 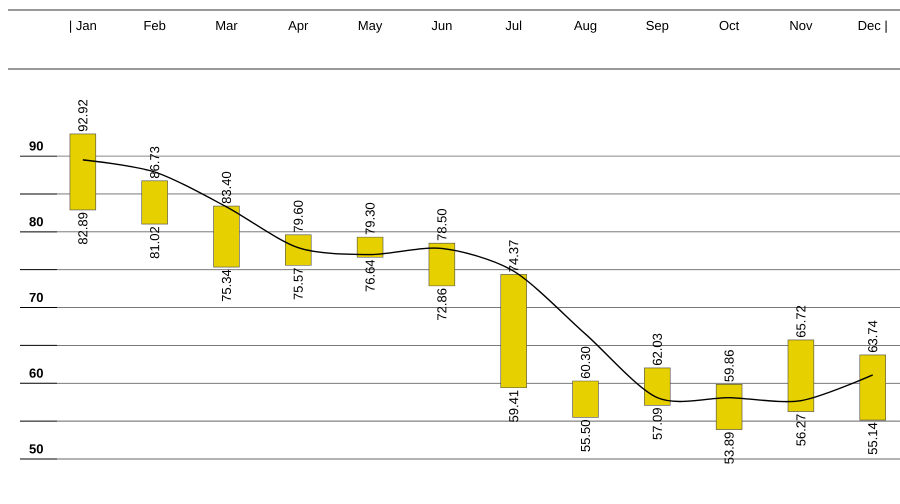 What do you see at coordinates (513, 406) in the screenshot?
I see `annotation: 59.41` at bounding box center [513, 406].